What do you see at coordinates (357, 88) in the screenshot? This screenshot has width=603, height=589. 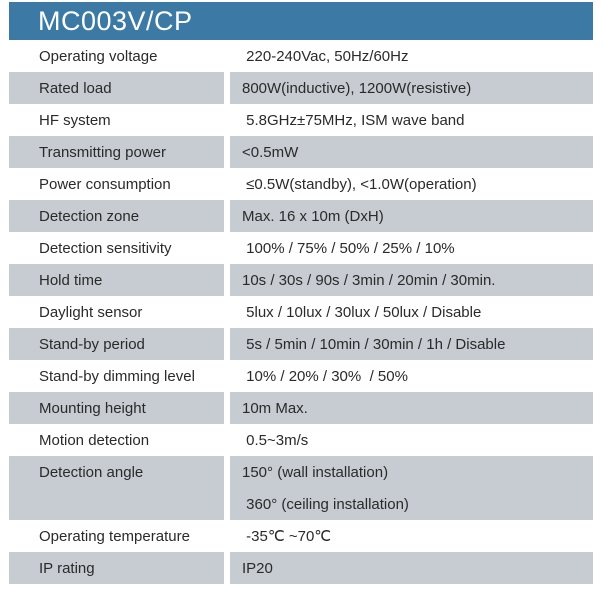 I see `spec-value: 800W(inductive), 1200W(resistive)` at bounding box center [357, 88].